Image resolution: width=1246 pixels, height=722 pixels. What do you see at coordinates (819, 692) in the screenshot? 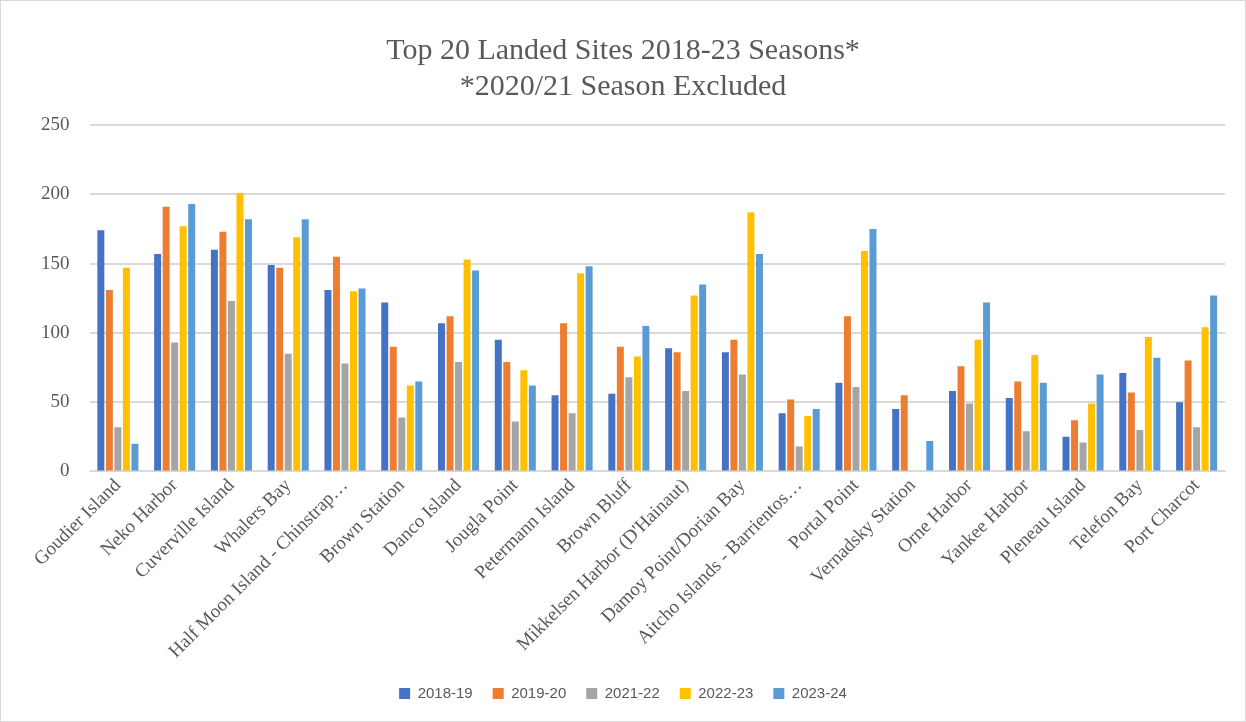
I see `legend-label: 2023-24` at bounding box center [819, 692].